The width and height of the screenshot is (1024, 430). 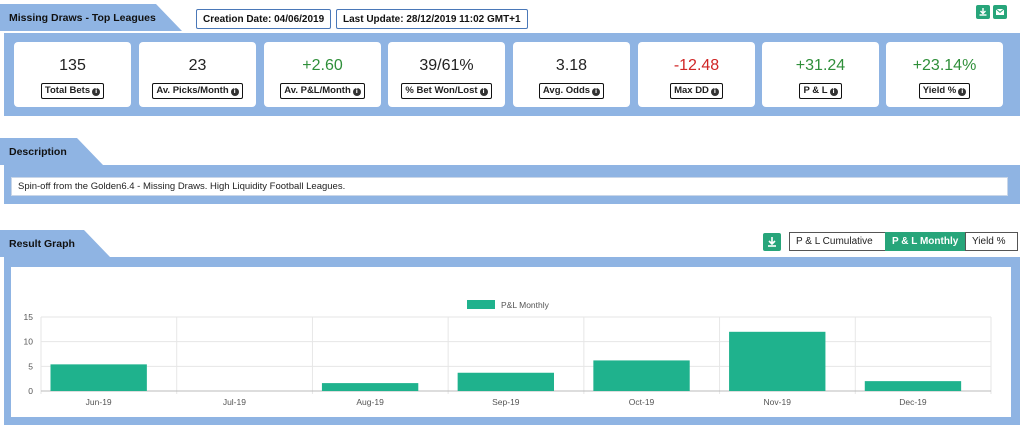 What do you see at coordinates (82, 18) in the screenshot?
I see `strategy-title: Missing Draws - Top Leagues` at bounding box center [82, 18].